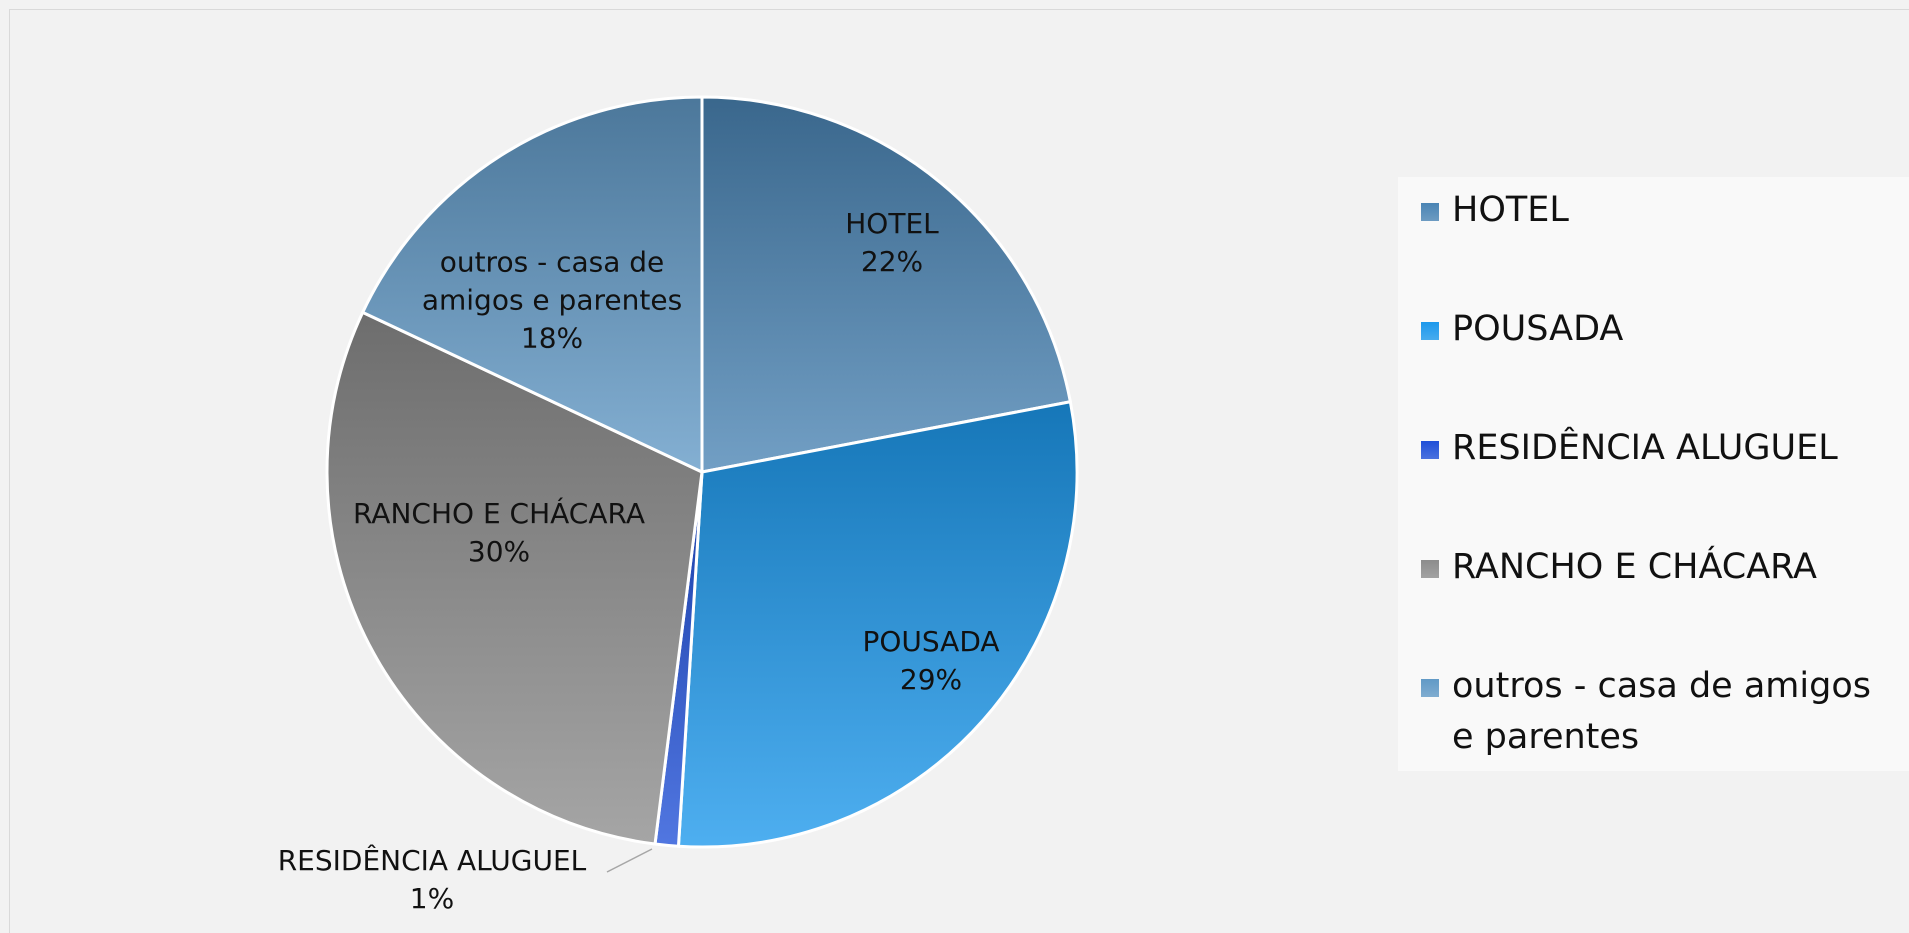 This screenshot has height=933, width=1909. Describe the element at coordinates (499, 533) in the screenshot. I see `data-label: RANCHO E CHÁCARA 30%` at that location.